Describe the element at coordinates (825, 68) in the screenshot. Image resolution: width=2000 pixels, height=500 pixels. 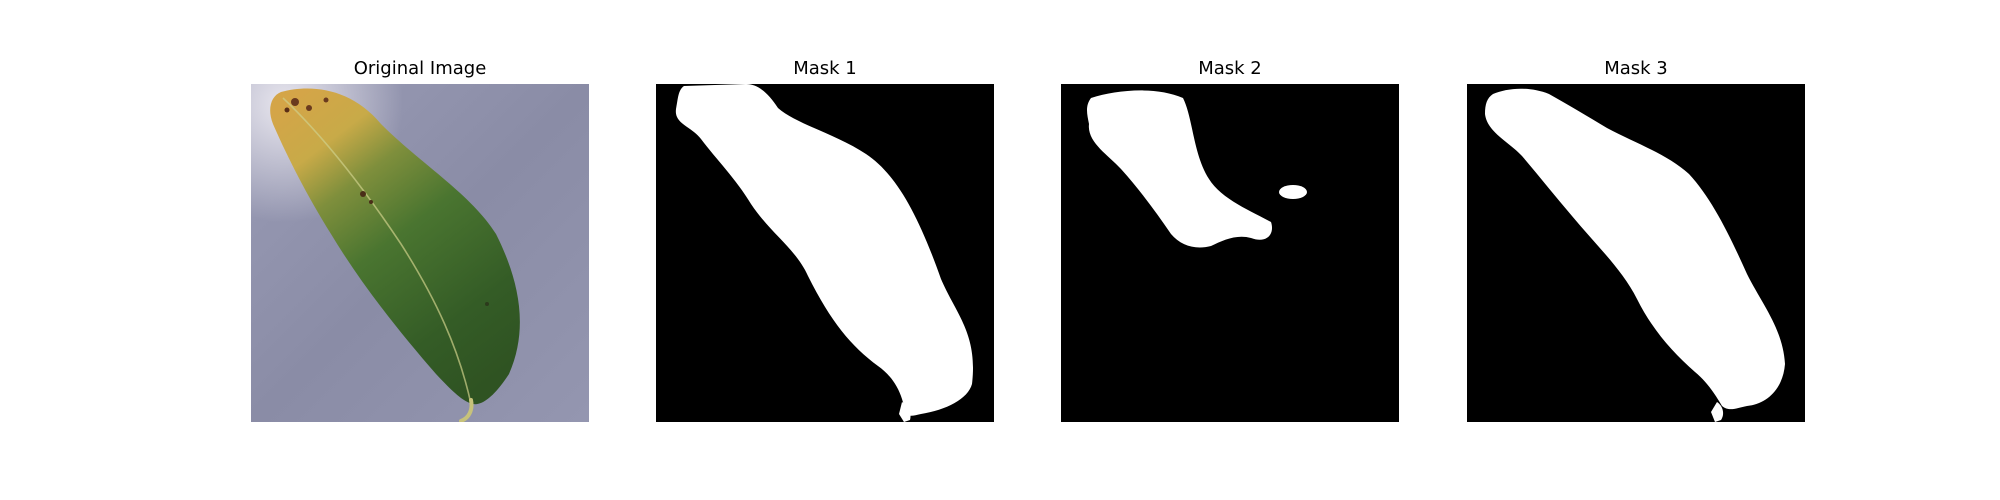
I see `panel-title: Mask 1` at that location.